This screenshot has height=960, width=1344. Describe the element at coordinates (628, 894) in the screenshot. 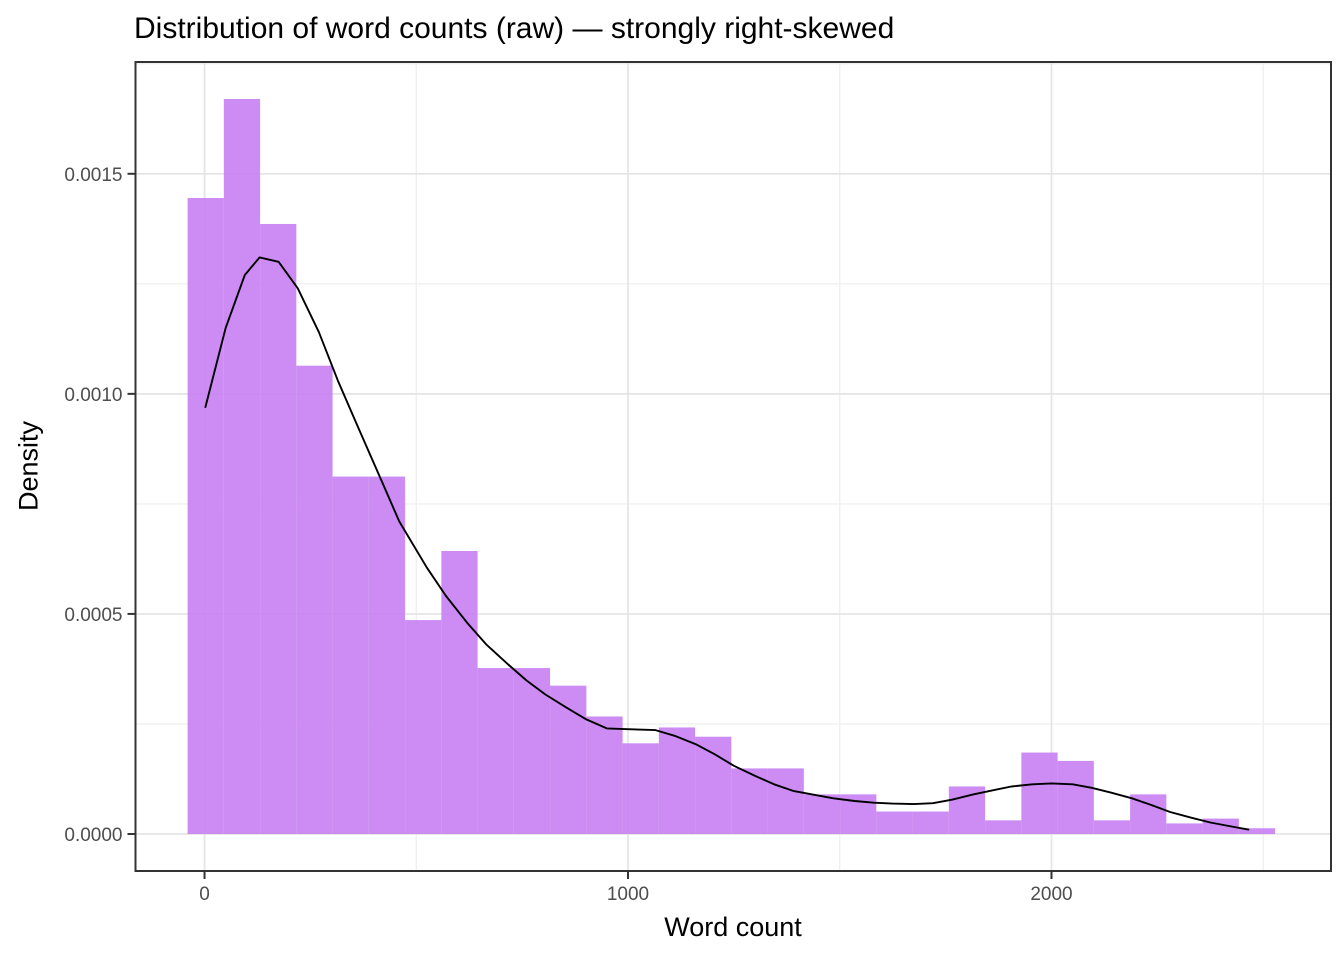

I see `x-tick-label: 1000` at that location.